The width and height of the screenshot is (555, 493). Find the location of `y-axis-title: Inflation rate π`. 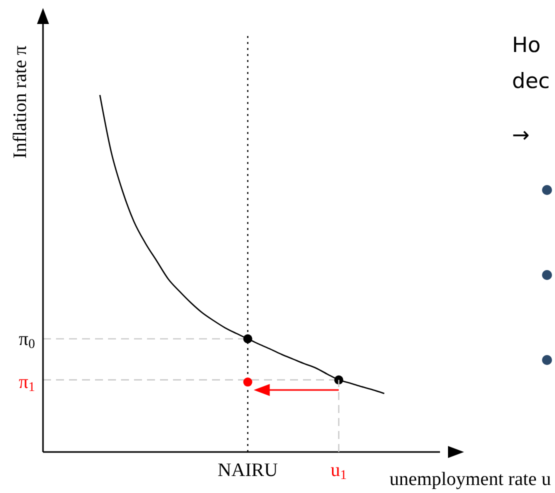

y-axis-title: Inflation rate π is located at coordinates (20, 101).